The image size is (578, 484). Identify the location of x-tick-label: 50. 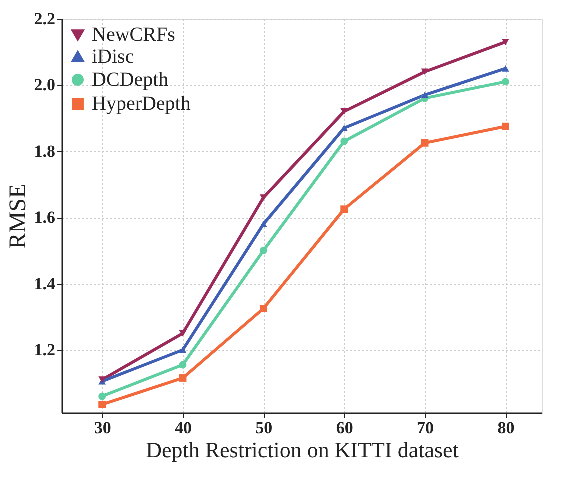
(264, 428).